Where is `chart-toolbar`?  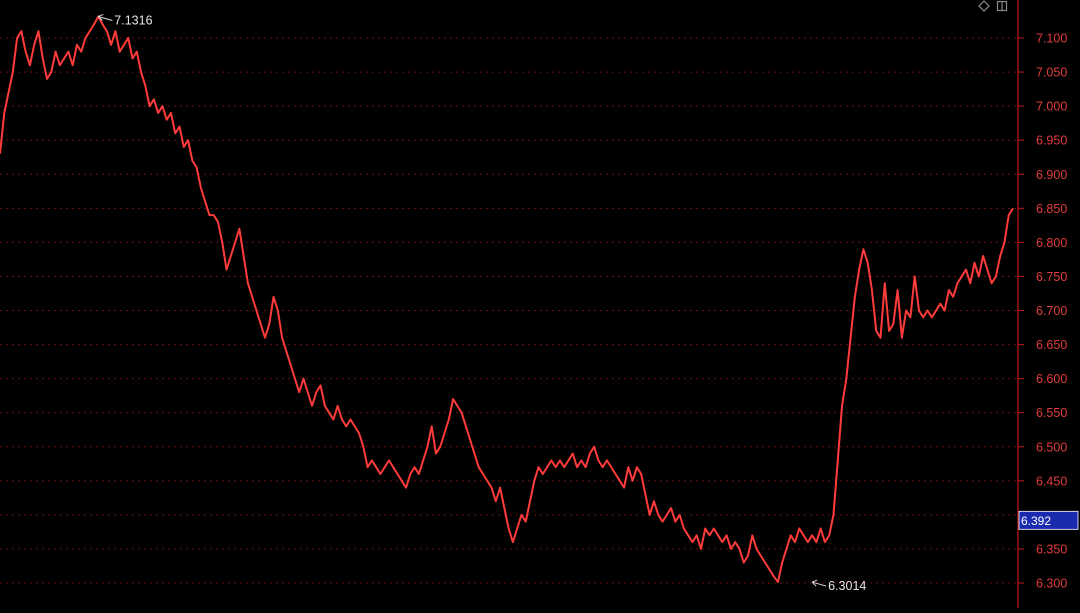 chart-toolbar is located at coordinates (993, 6).